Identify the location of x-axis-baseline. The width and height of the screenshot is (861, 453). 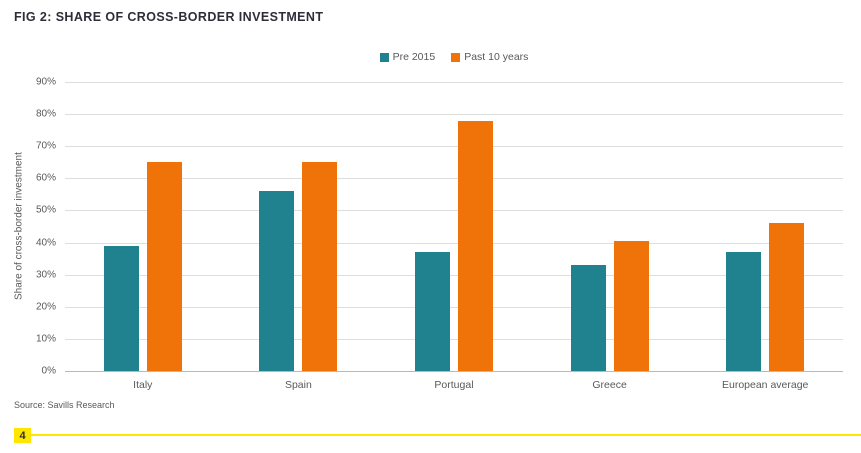
(454, 371).